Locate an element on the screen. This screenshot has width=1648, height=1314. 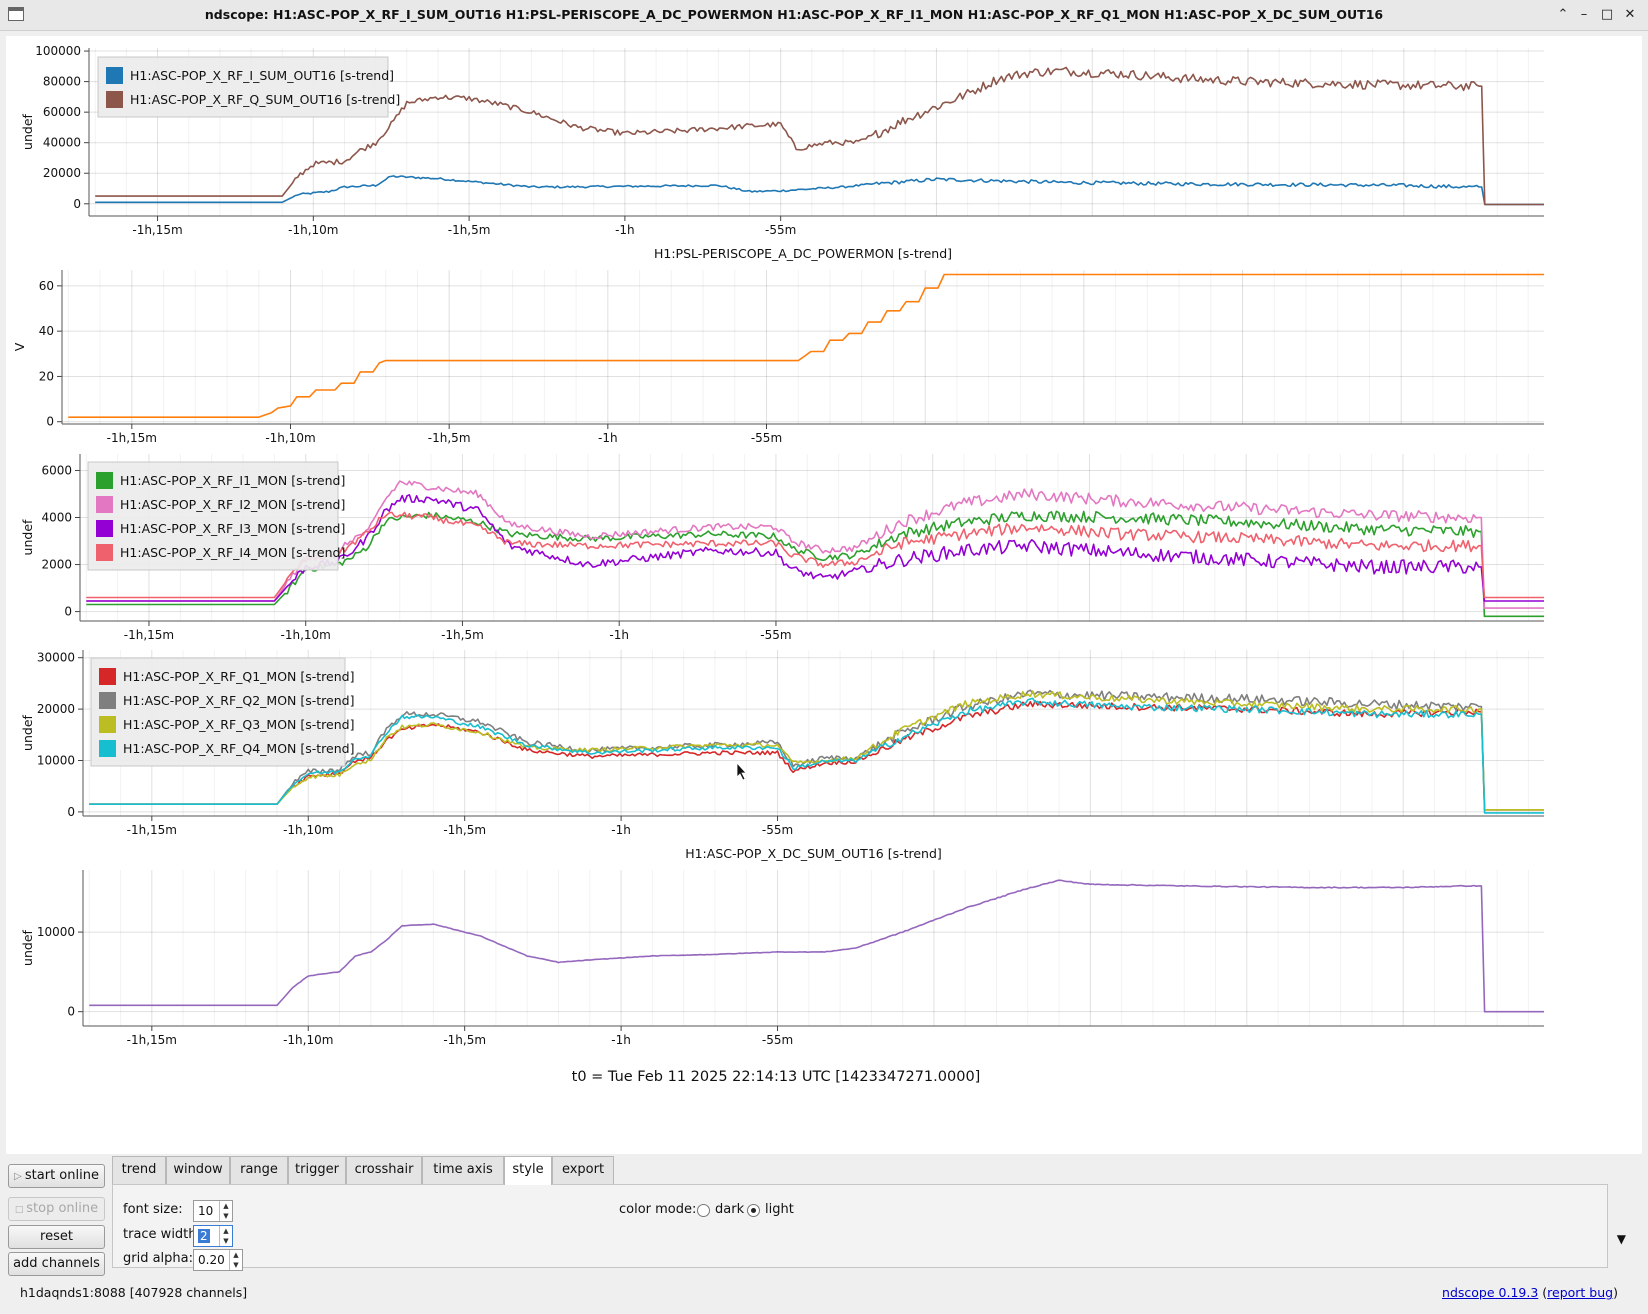
mouse-cursor-icon is located at coordinates (741, 771).